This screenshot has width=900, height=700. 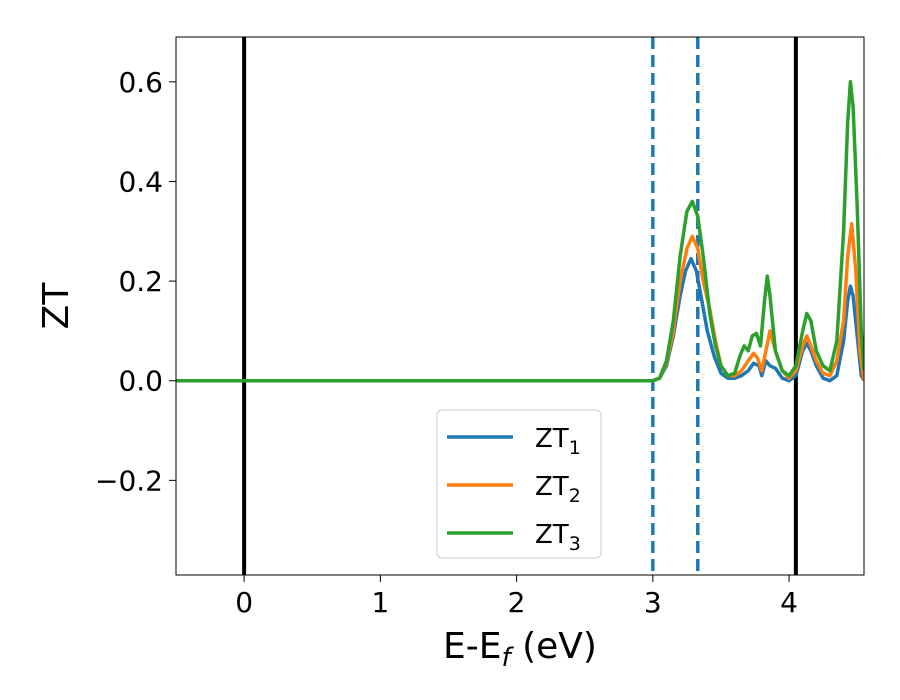 I want to click on x-axis-ticks: 0 1 2 3 4, so click(x=516, y=597).